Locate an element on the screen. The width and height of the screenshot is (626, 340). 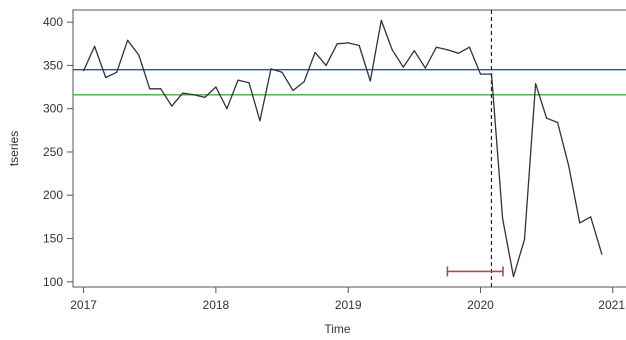
y-tick-label: 100 is located at coordinates (53, 282).